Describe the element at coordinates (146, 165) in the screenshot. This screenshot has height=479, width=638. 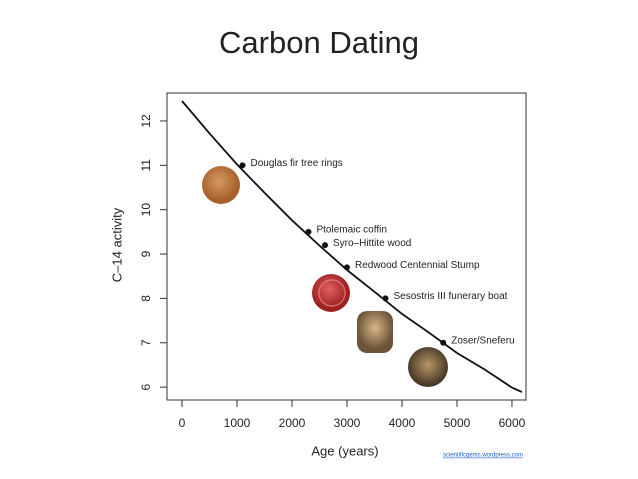
I see `y-tick-label: 11` at that location.